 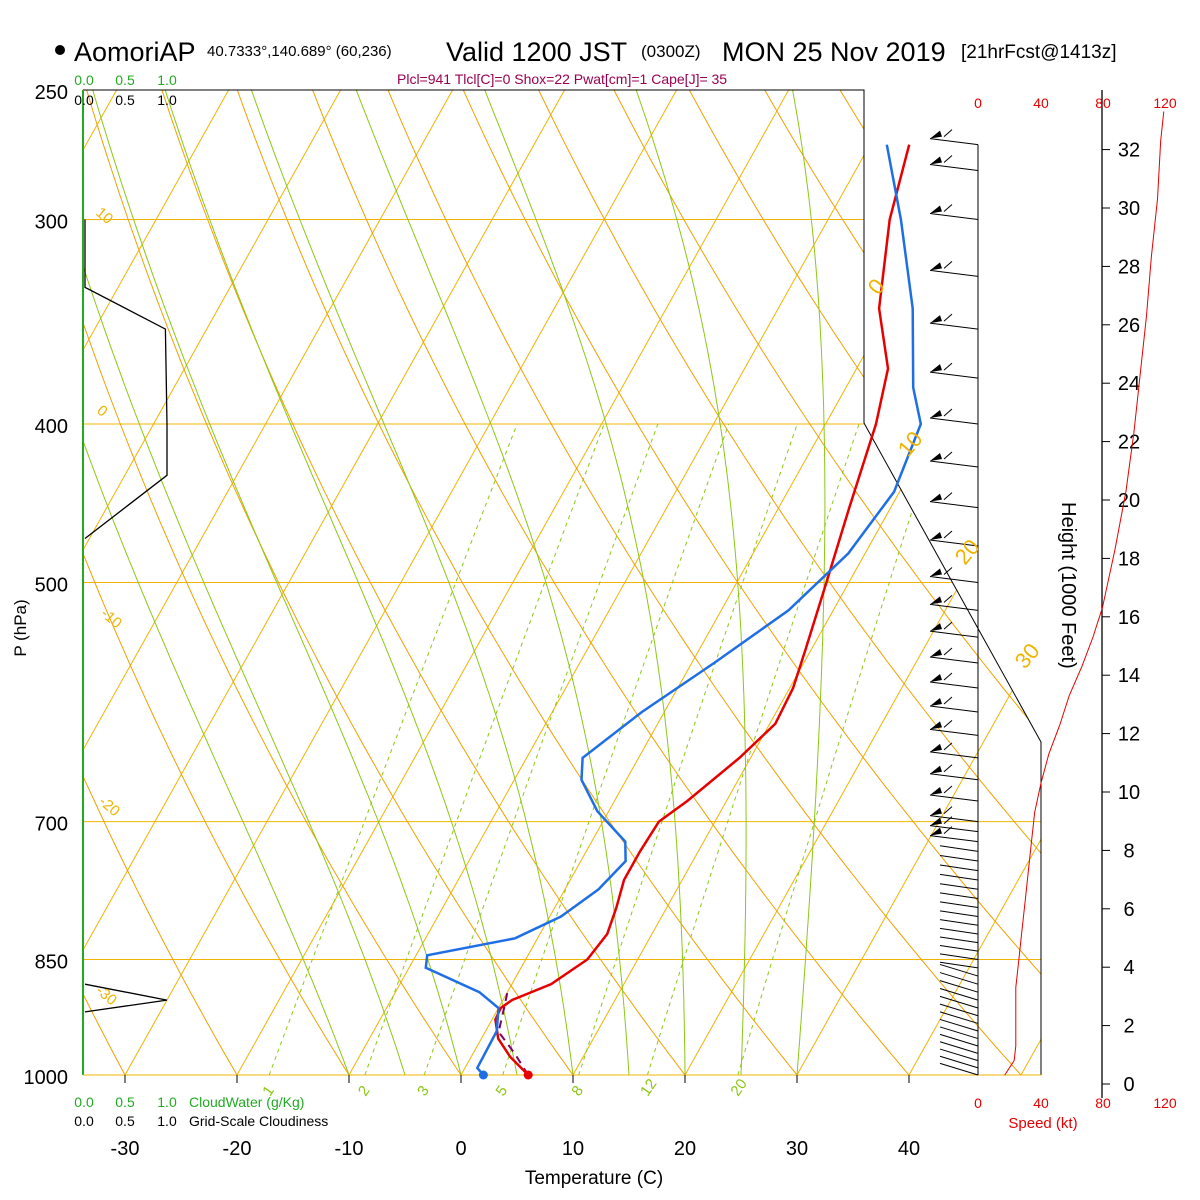 I want to click on cloudwater-scale-bottom: 0.5, so click(x=125, y=1102).